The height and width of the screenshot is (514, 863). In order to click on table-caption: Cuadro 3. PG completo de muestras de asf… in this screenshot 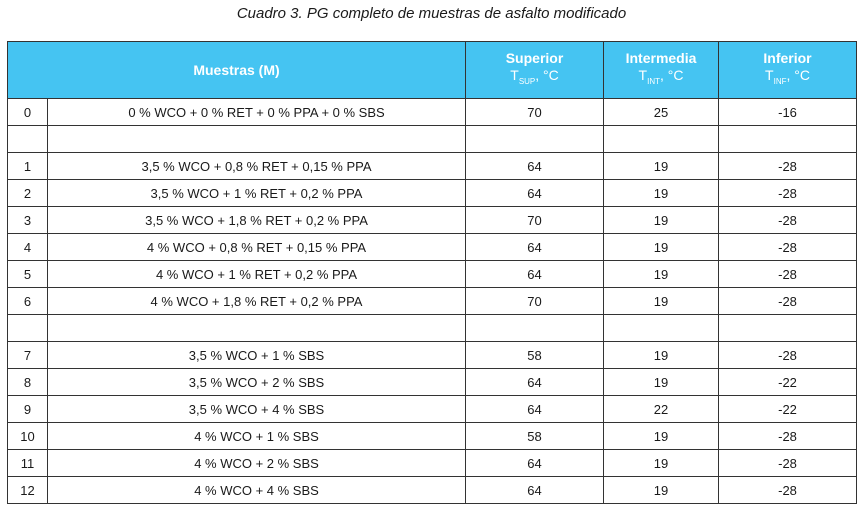, I will do `click(431, 13)`.